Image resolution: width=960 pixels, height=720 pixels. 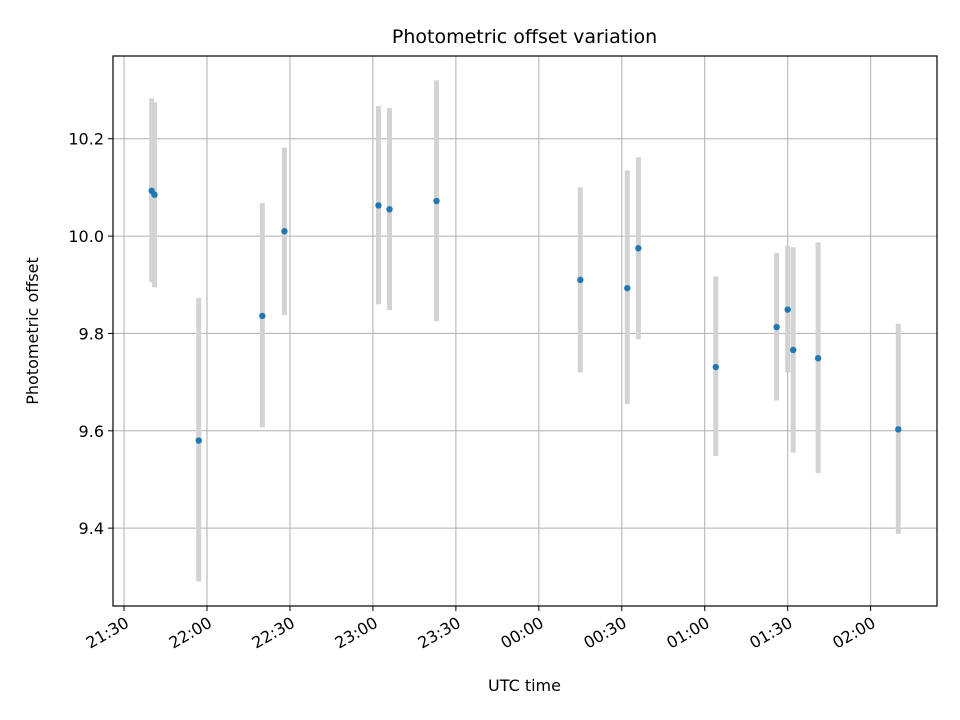 What do you see at coordinates (32, 331) in the screenshot?
I see `y-axis-label: Photometric offset` at bounding box center [32, 331].